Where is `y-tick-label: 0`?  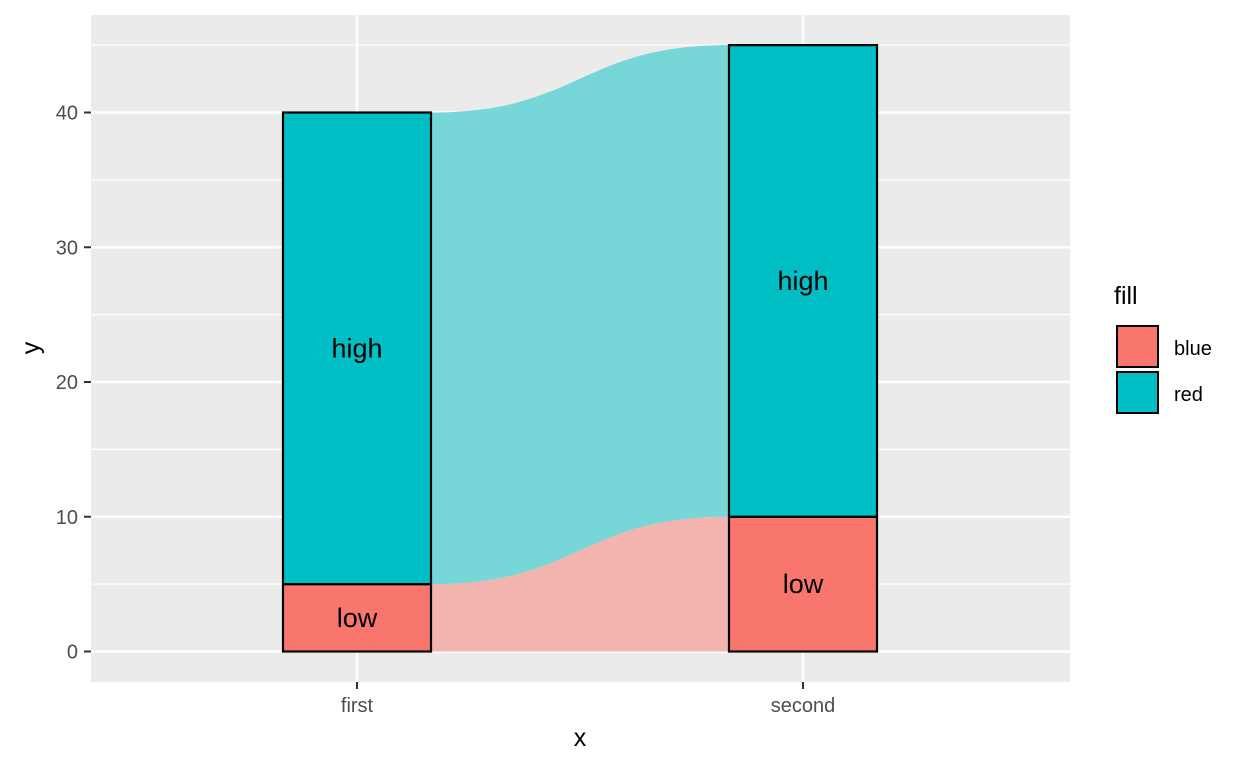
y-tick-label: 0 is located at coordinates (72, 653).